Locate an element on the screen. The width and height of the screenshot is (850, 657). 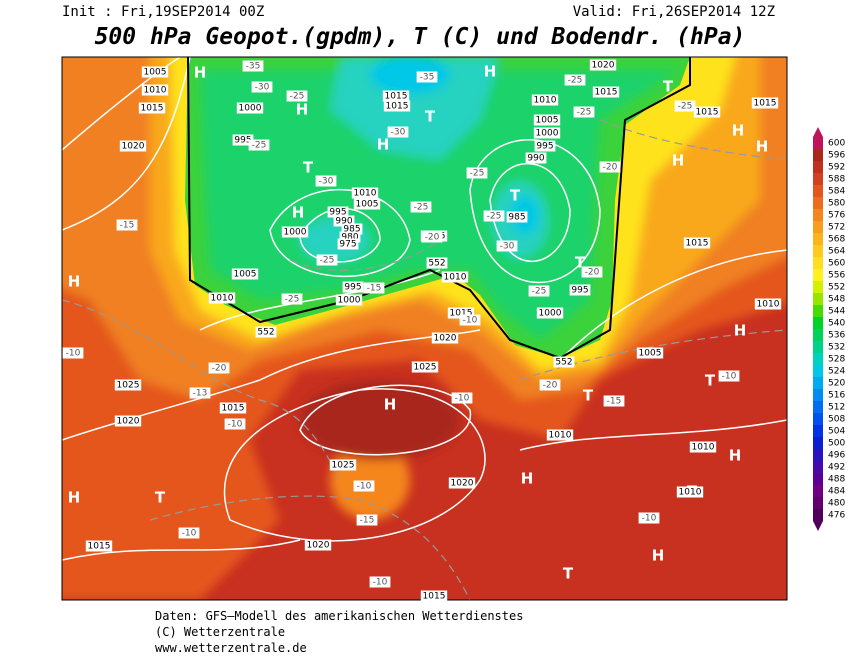
temperature-label: -20 is located at coordinates (219, 369).